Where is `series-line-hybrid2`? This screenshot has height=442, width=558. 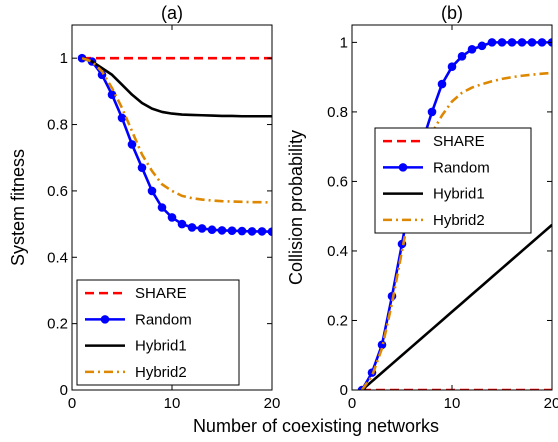
series-line-hybrid2 is located at coordinates (176, 130).